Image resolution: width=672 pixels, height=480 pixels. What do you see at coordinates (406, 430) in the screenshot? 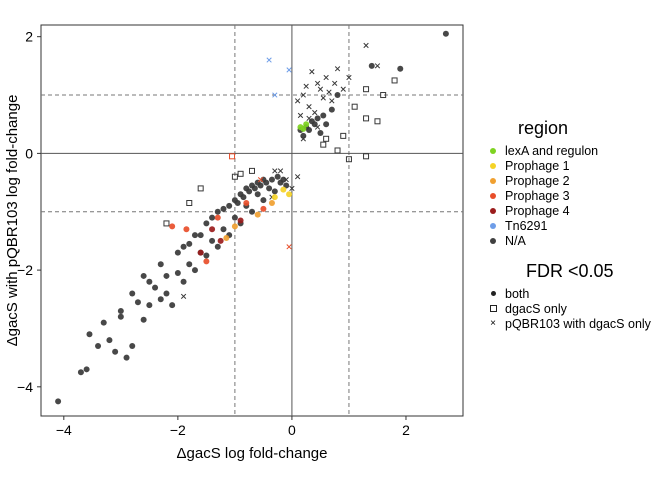
I see `x-tick-label: 2` at bounding box center [406, 430].